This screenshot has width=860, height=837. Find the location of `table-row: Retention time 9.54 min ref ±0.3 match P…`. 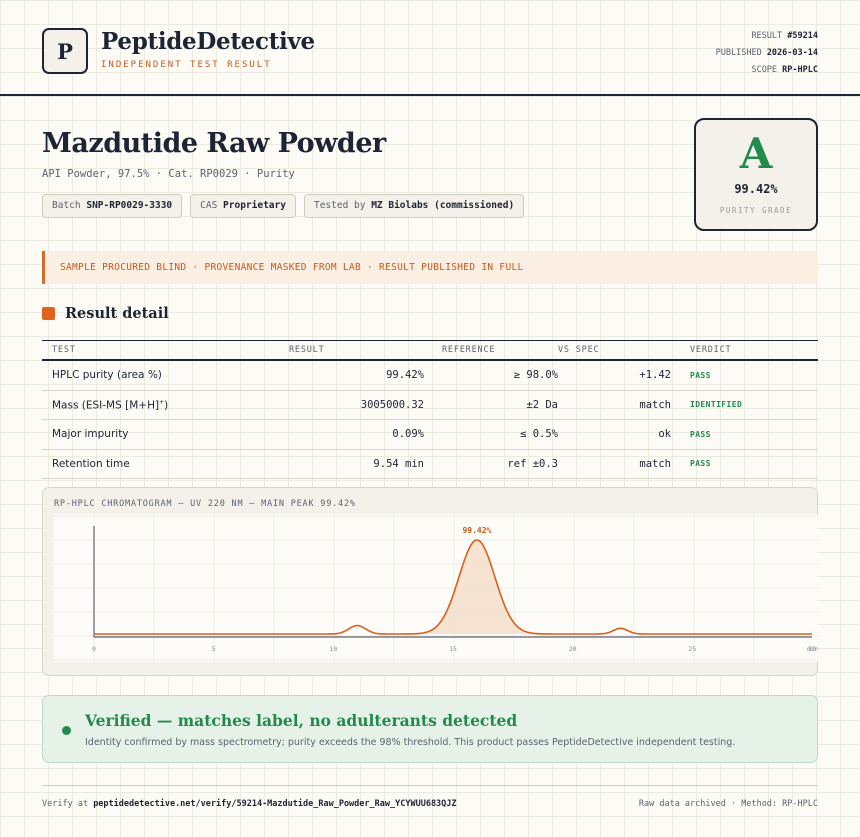

table-row: Retention time 9.54 min ref ±0.3 match P… is located at coordinates (430, 464).